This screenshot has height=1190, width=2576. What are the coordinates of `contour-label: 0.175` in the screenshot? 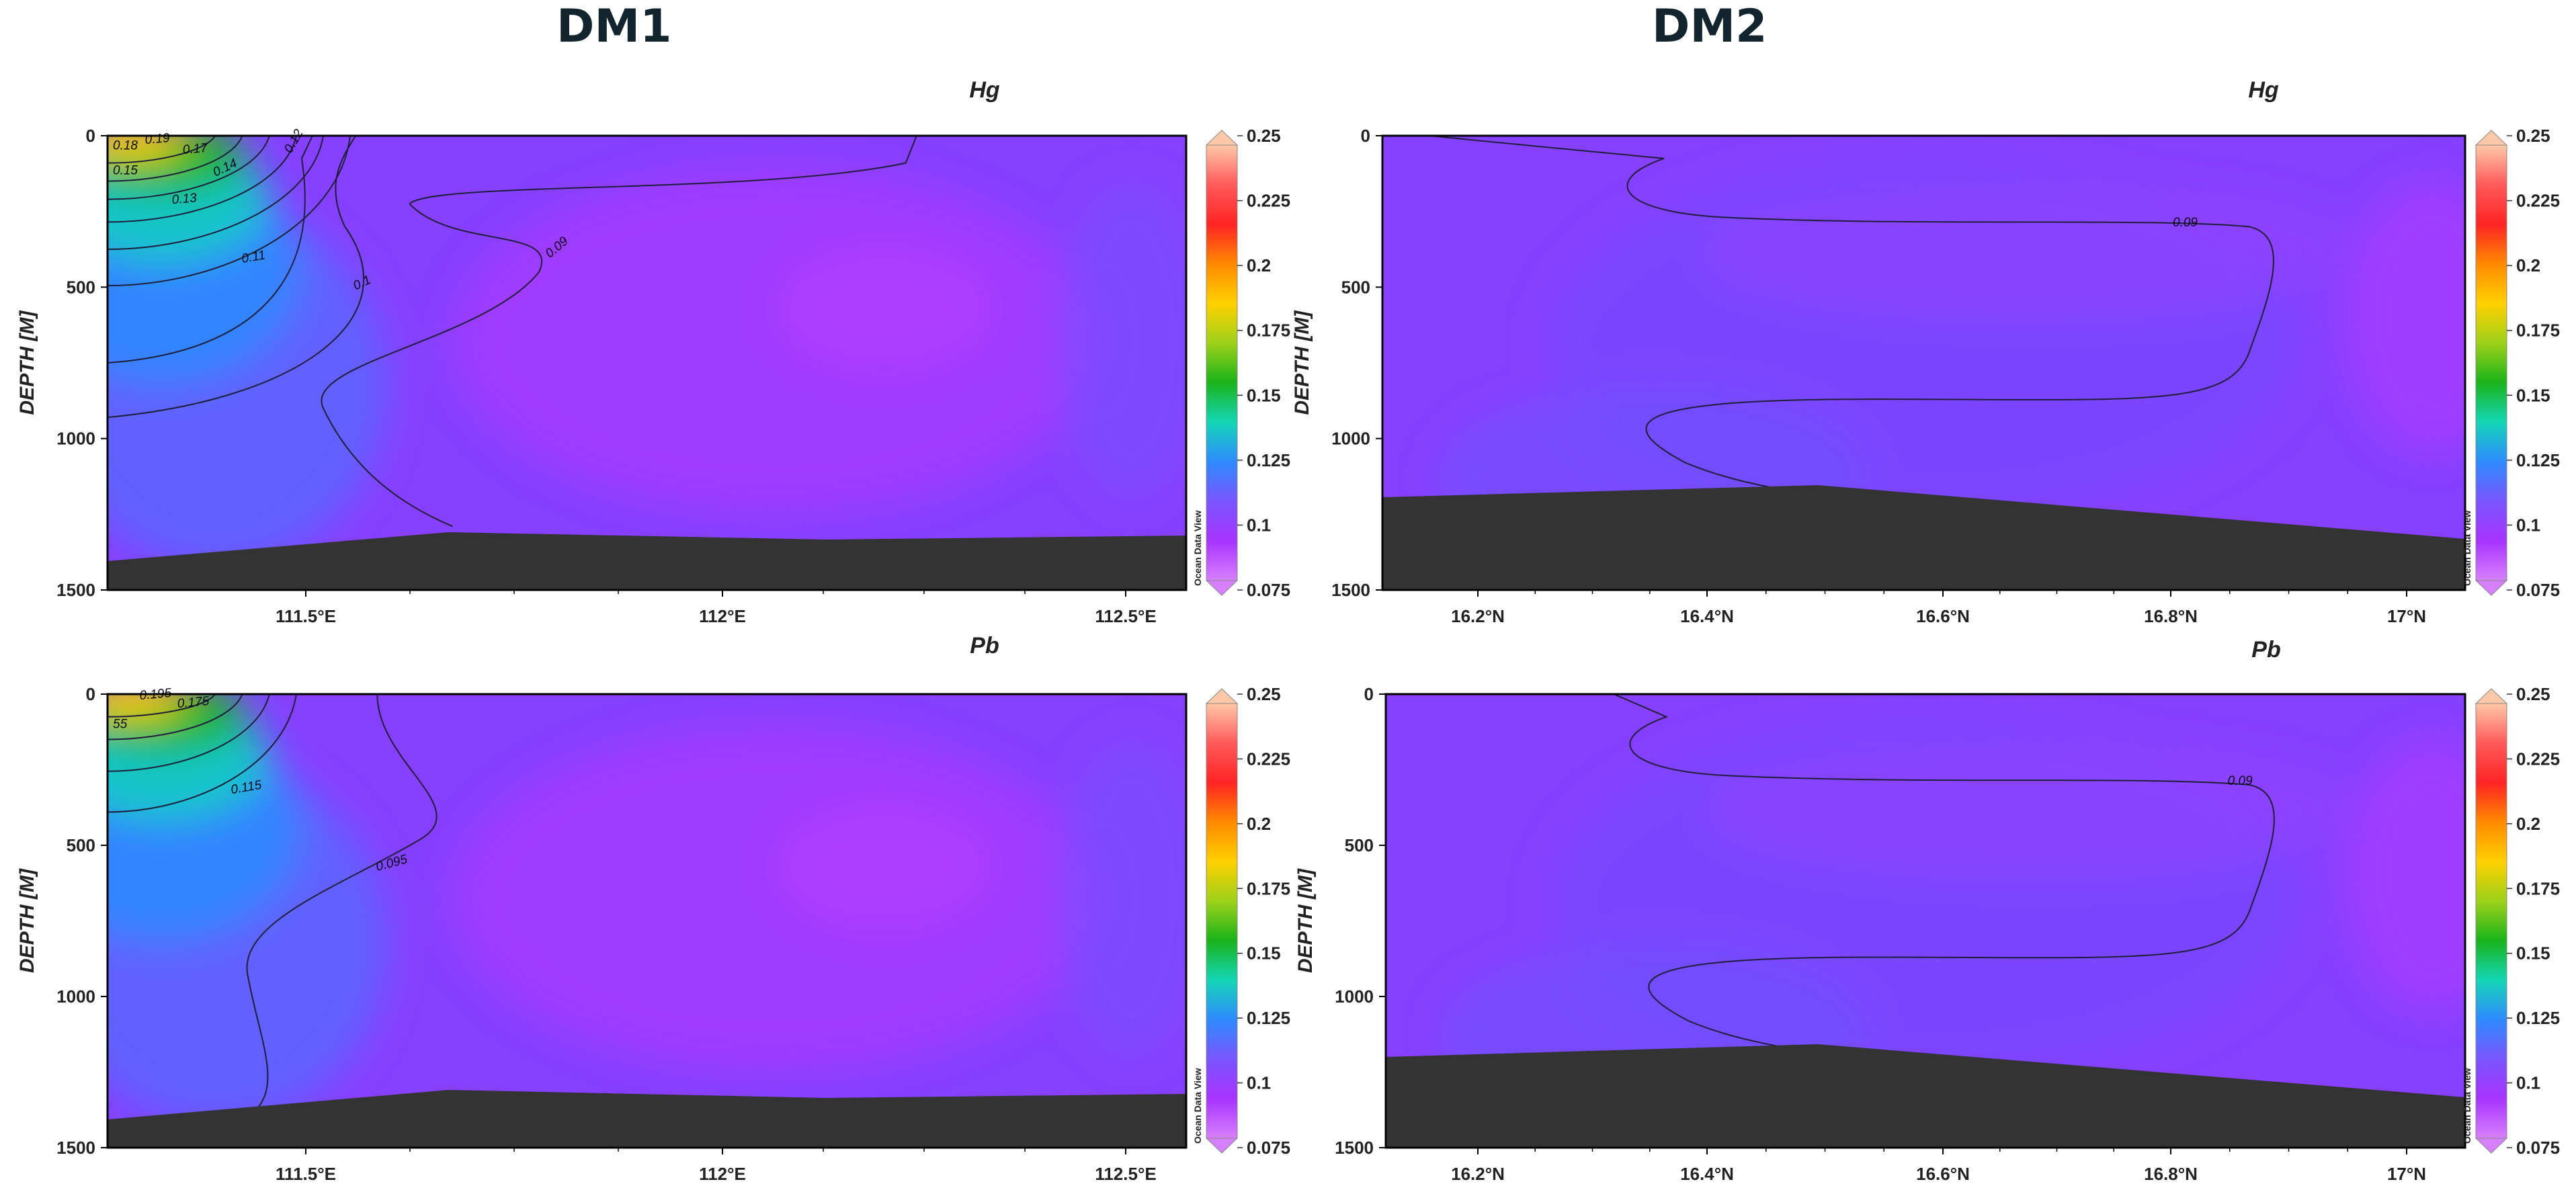 It's located at (193, 702).